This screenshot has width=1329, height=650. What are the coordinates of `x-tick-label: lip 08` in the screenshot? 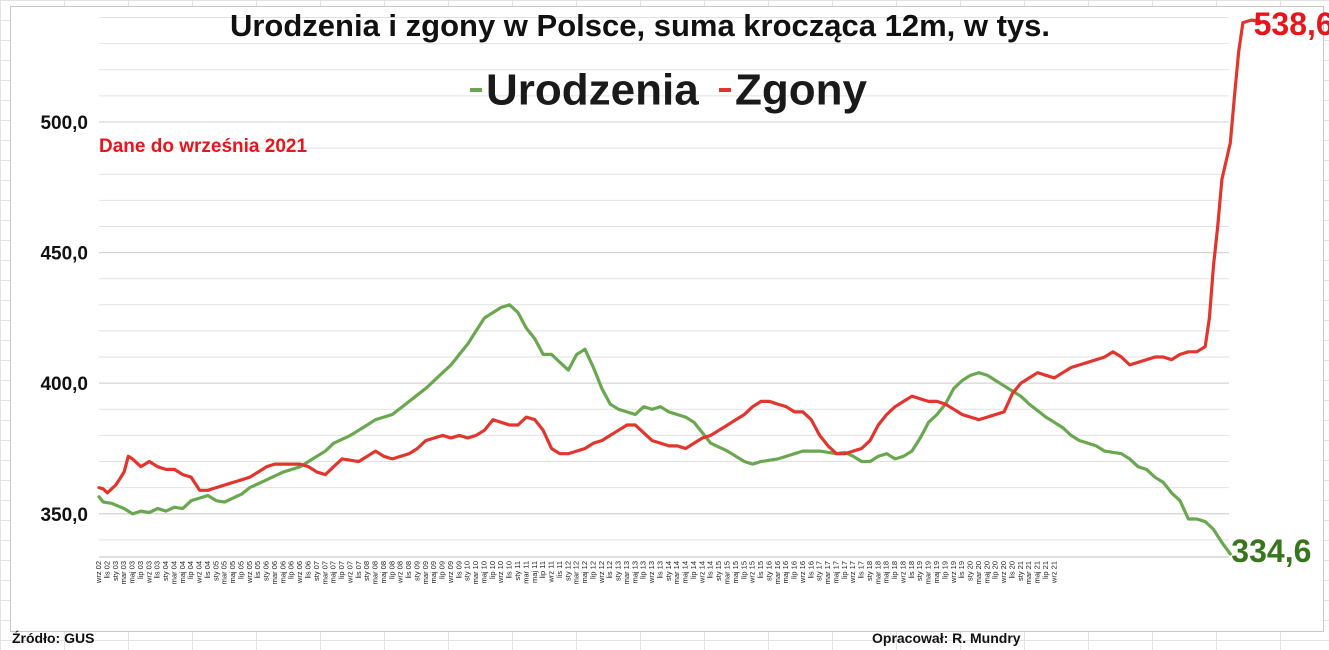 It's located at (391, 570).